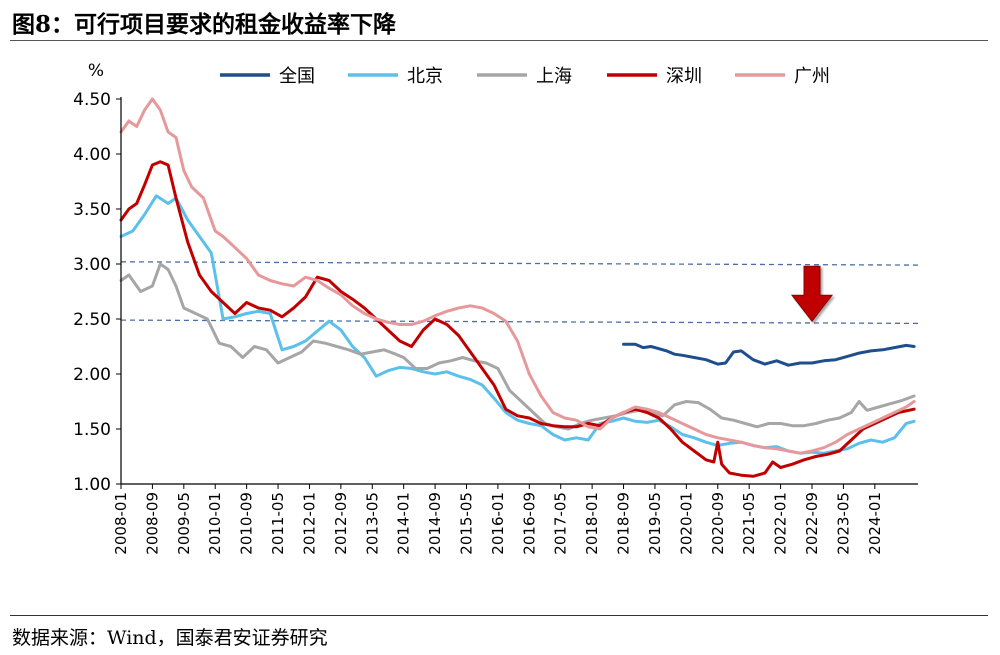 Image resolution: width=1000 pixels, height=655 pixels. I want to click on y-tick-label: 4.50, so click(92, 100).